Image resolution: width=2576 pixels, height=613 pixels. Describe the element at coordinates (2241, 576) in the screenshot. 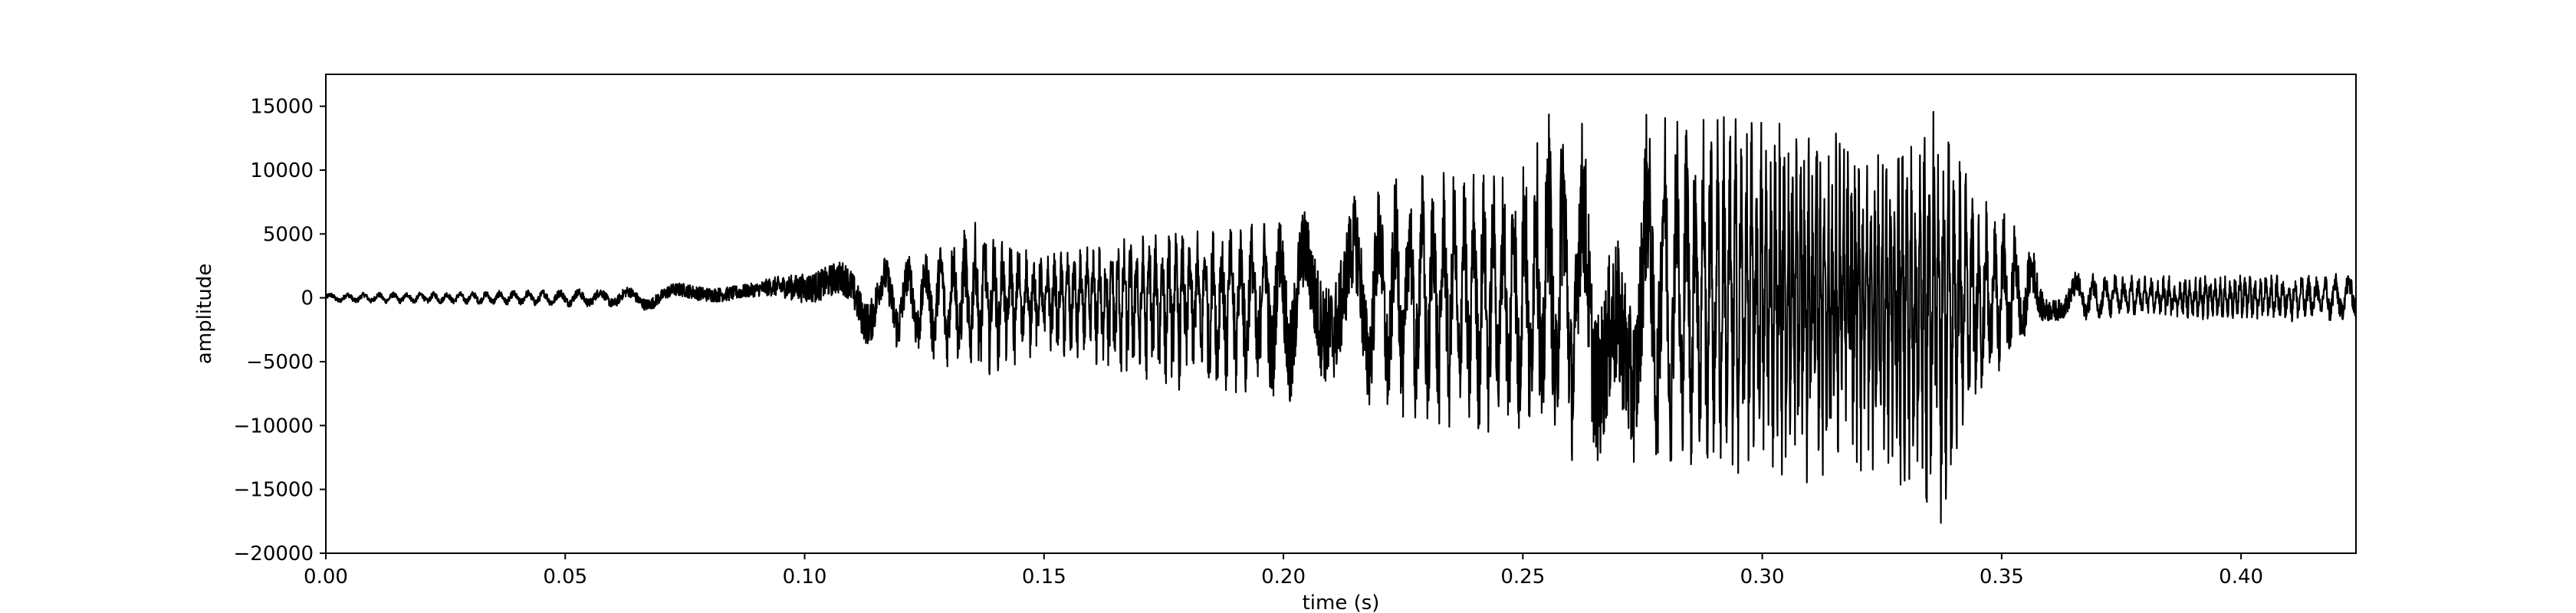

I see `x-tick-label: 0.40` at that location.